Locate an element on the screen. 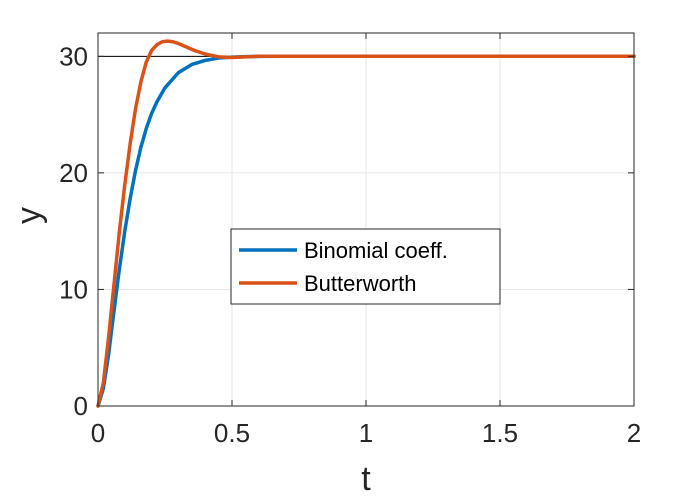  y-tick-label-0: 0 is located at coordinates (81, 406).